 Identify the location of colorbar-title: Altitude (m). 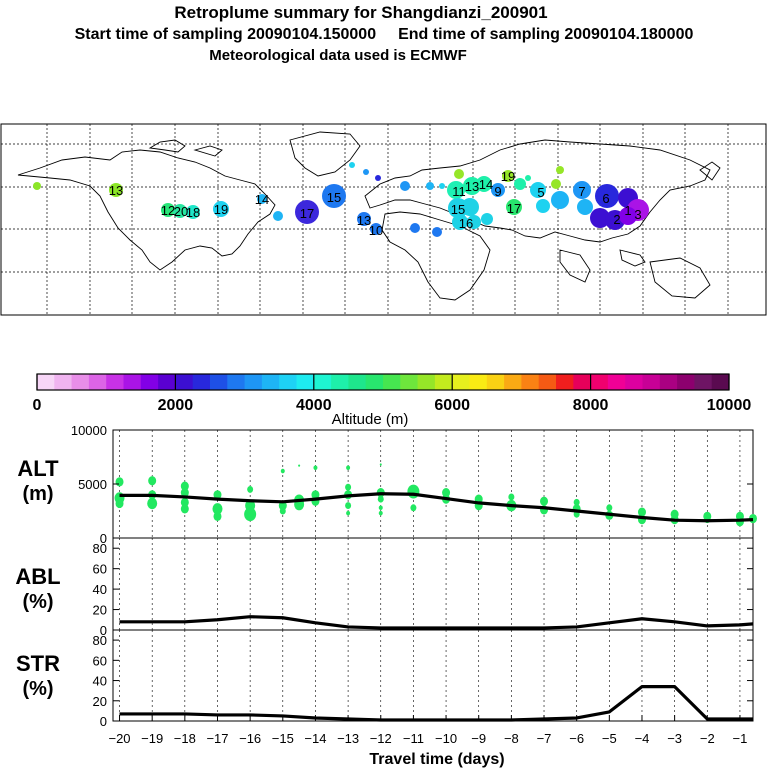
(370, 419).